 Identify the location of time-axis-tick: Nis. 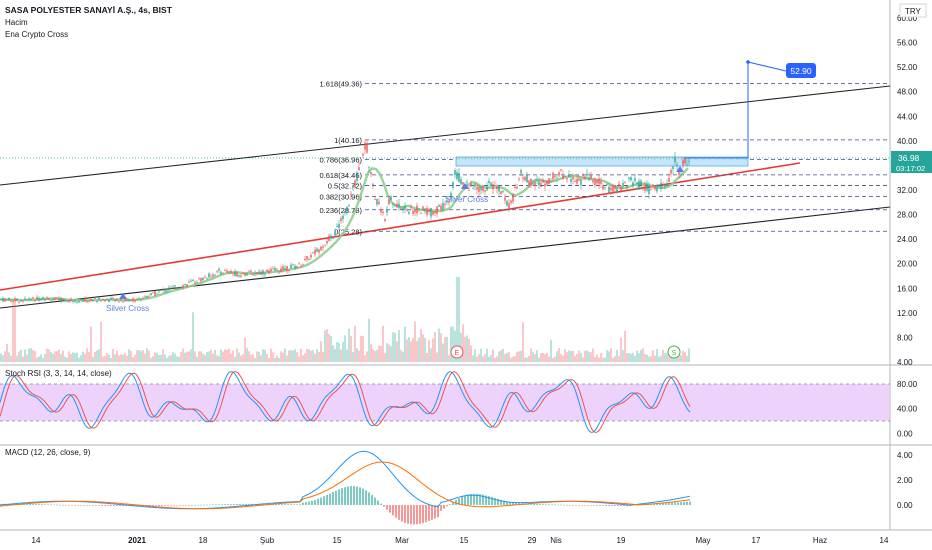
(556, 540).